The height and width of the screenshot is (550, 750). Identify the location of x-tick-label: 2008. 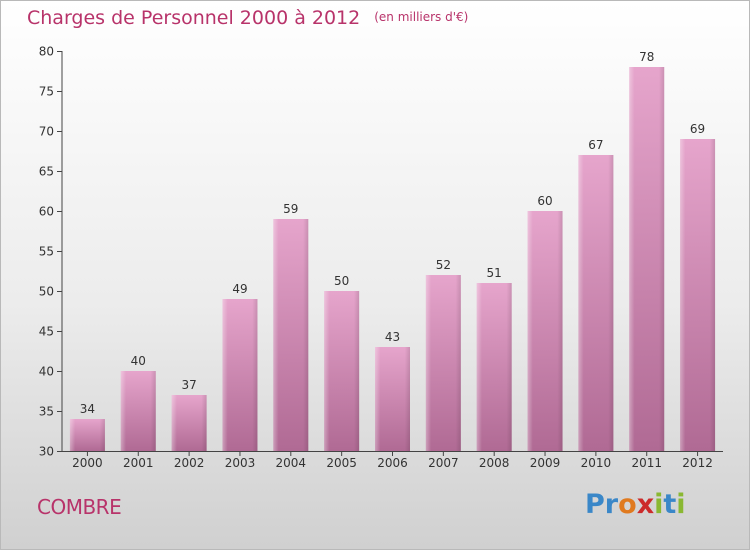
(494, 463).